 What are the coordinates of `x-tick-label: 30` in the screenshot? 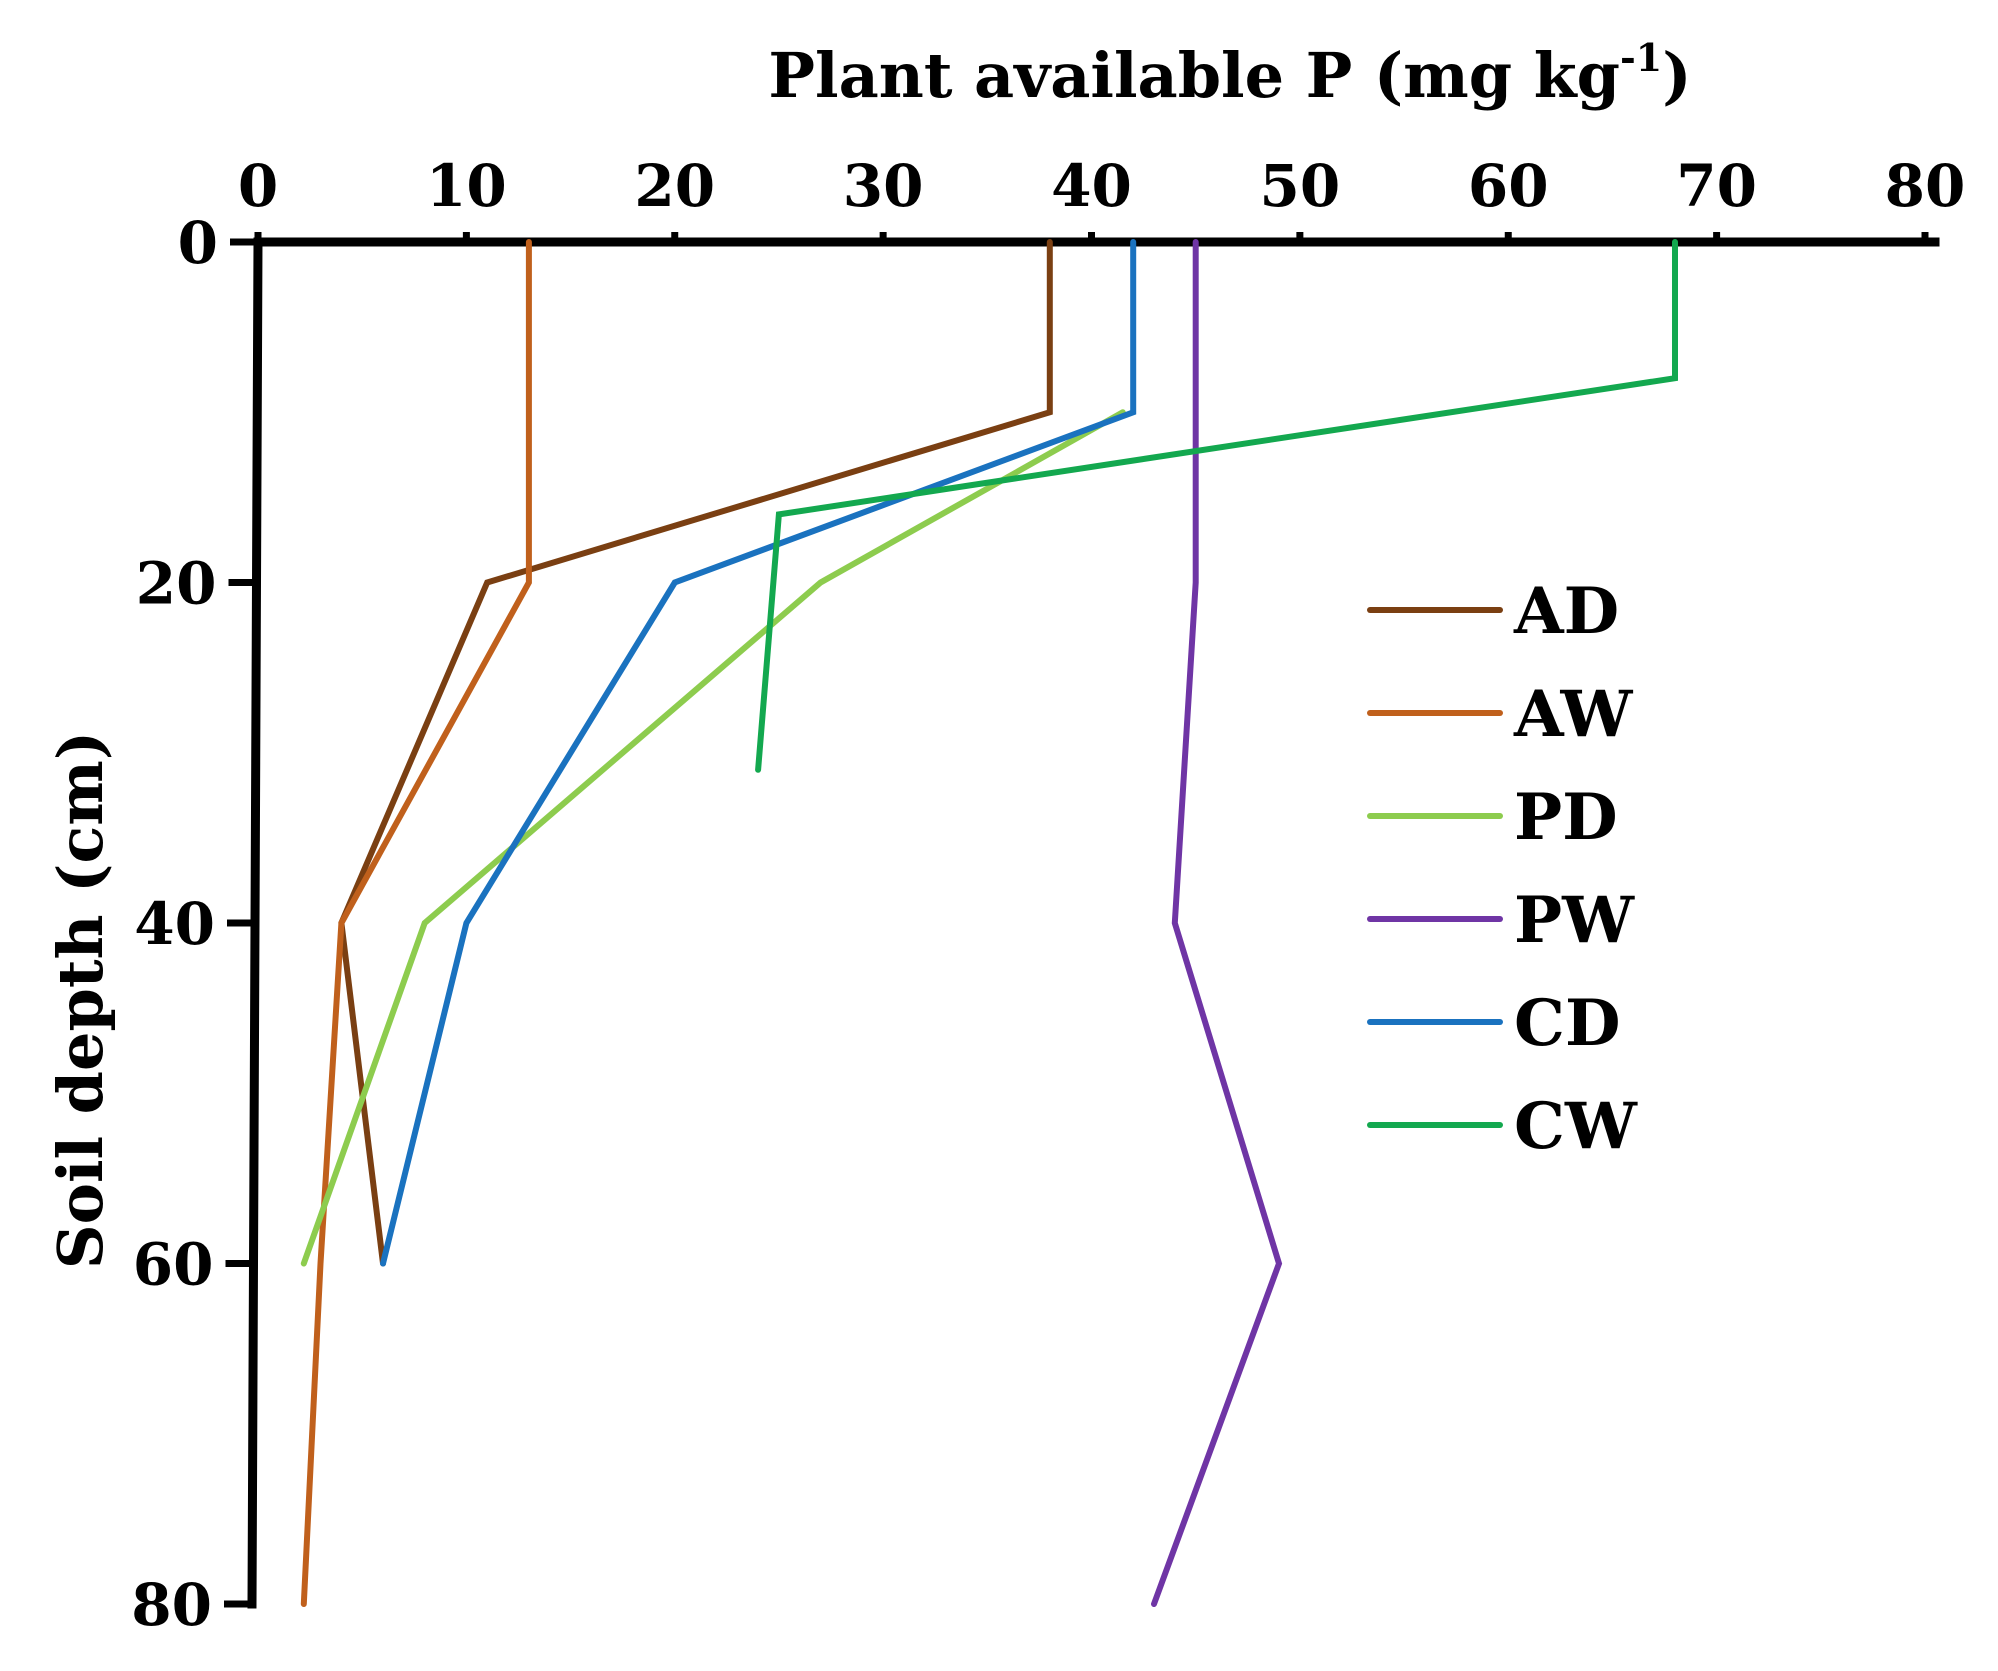 It's located at (883, 186).